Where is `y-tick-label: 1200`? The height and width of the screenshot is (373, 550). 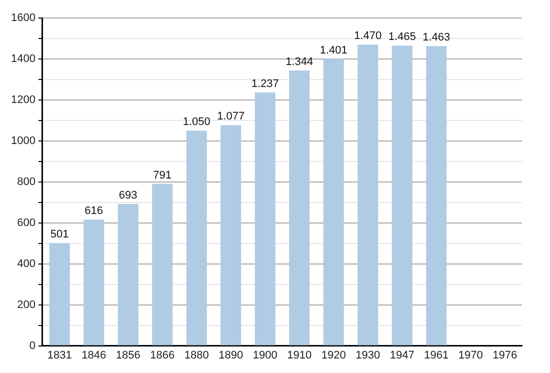 y-tick-label: 1200 is located at coordinates (23, 100).